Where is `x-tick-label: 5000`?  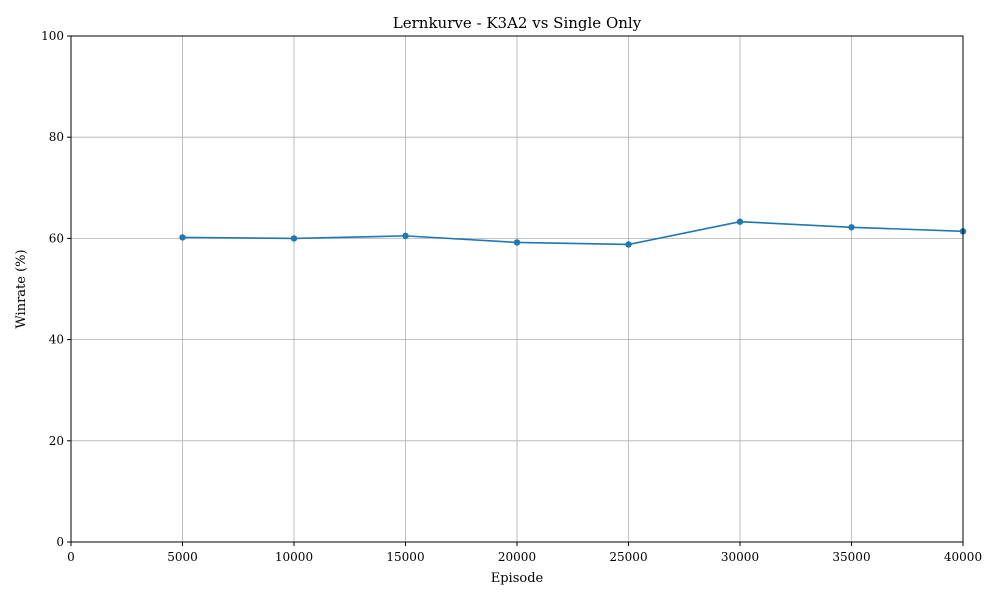
x-tick-label: 5000 is located at coordinates (182, 557).